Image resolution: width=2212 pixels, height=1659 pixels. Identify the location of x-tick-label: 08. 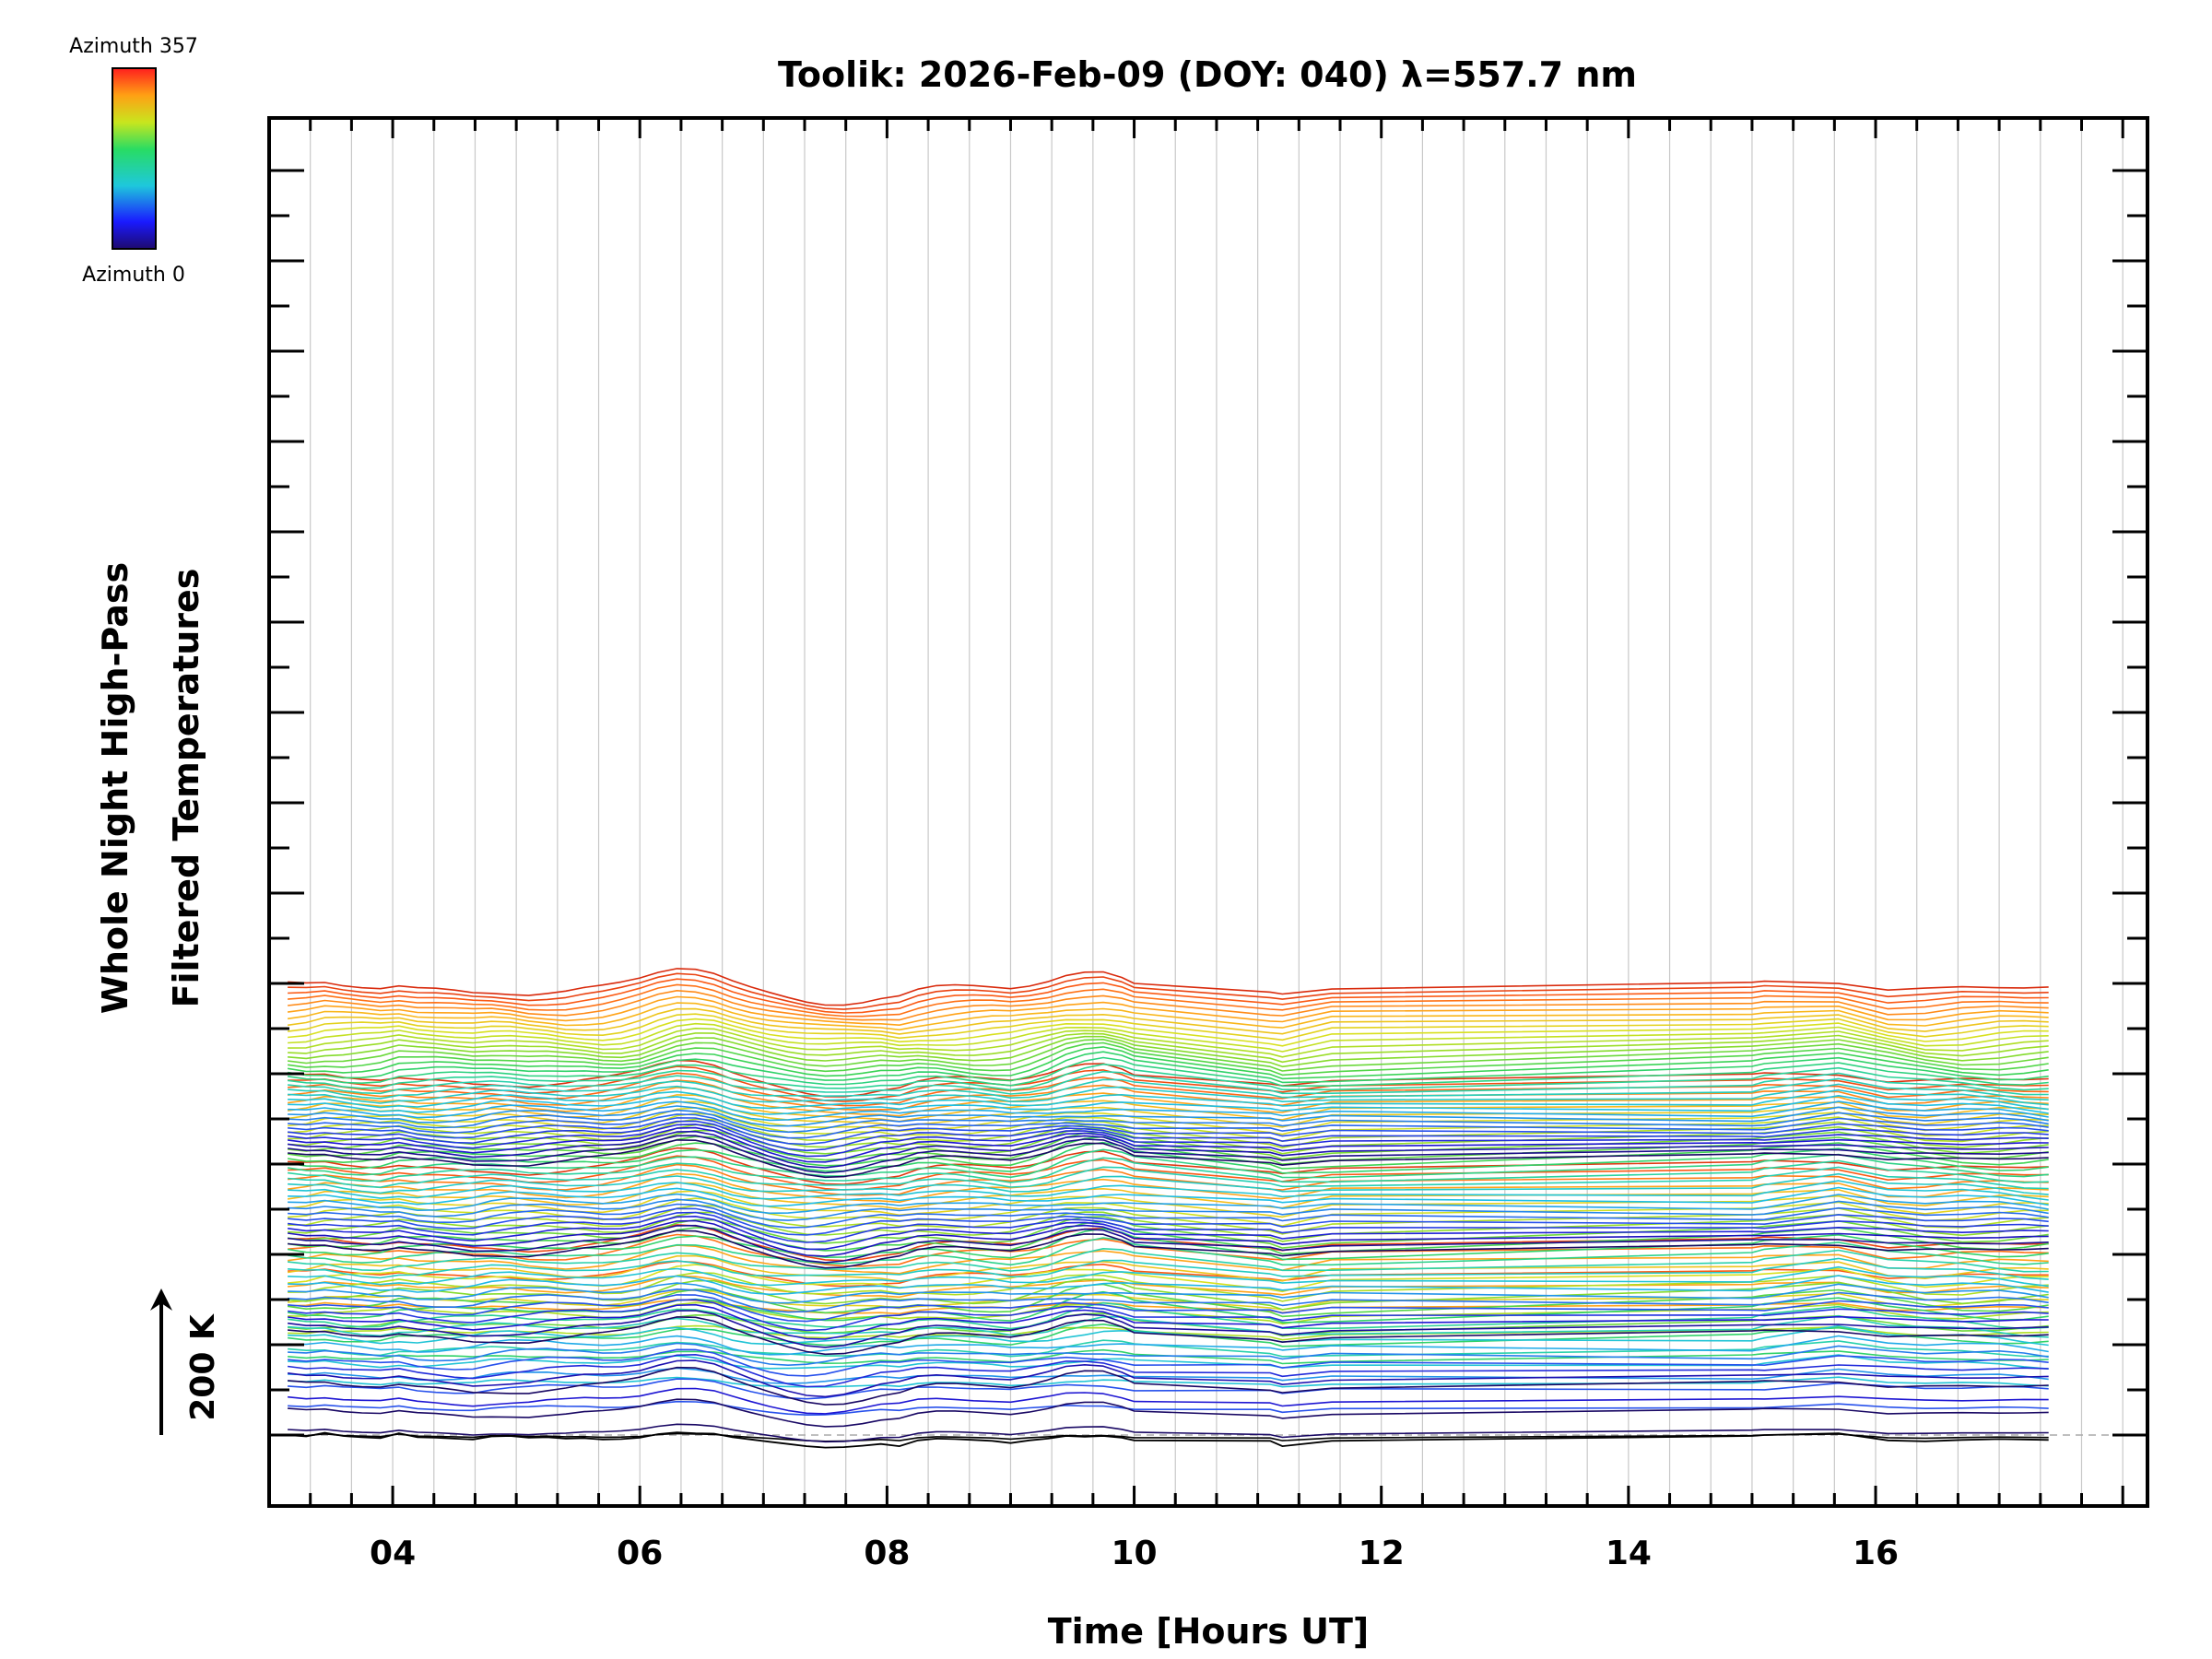
(887, 1553).